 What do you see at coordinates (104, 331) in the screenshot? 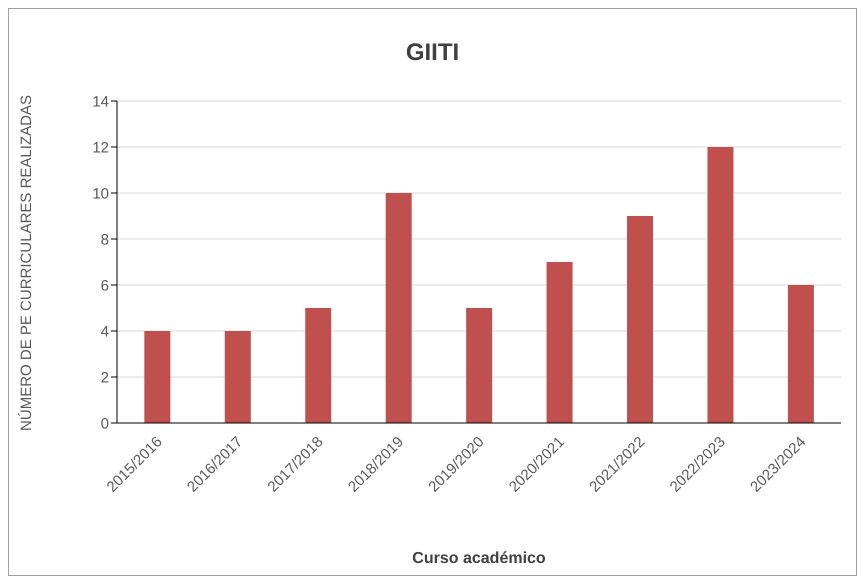
I see `y-tick-label: 4` at bounding box center [104, 331].